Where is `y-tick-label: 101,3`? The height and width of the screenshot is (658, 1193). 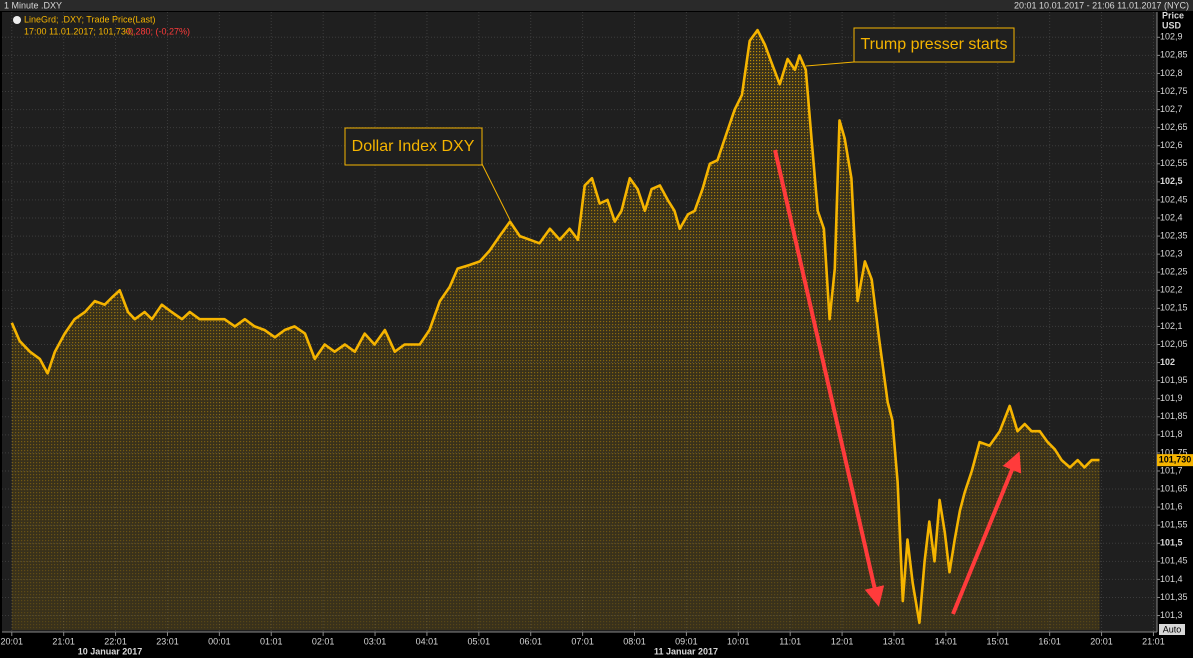
y-tick-label: 101,3 is located at coordinates (1171, 615).